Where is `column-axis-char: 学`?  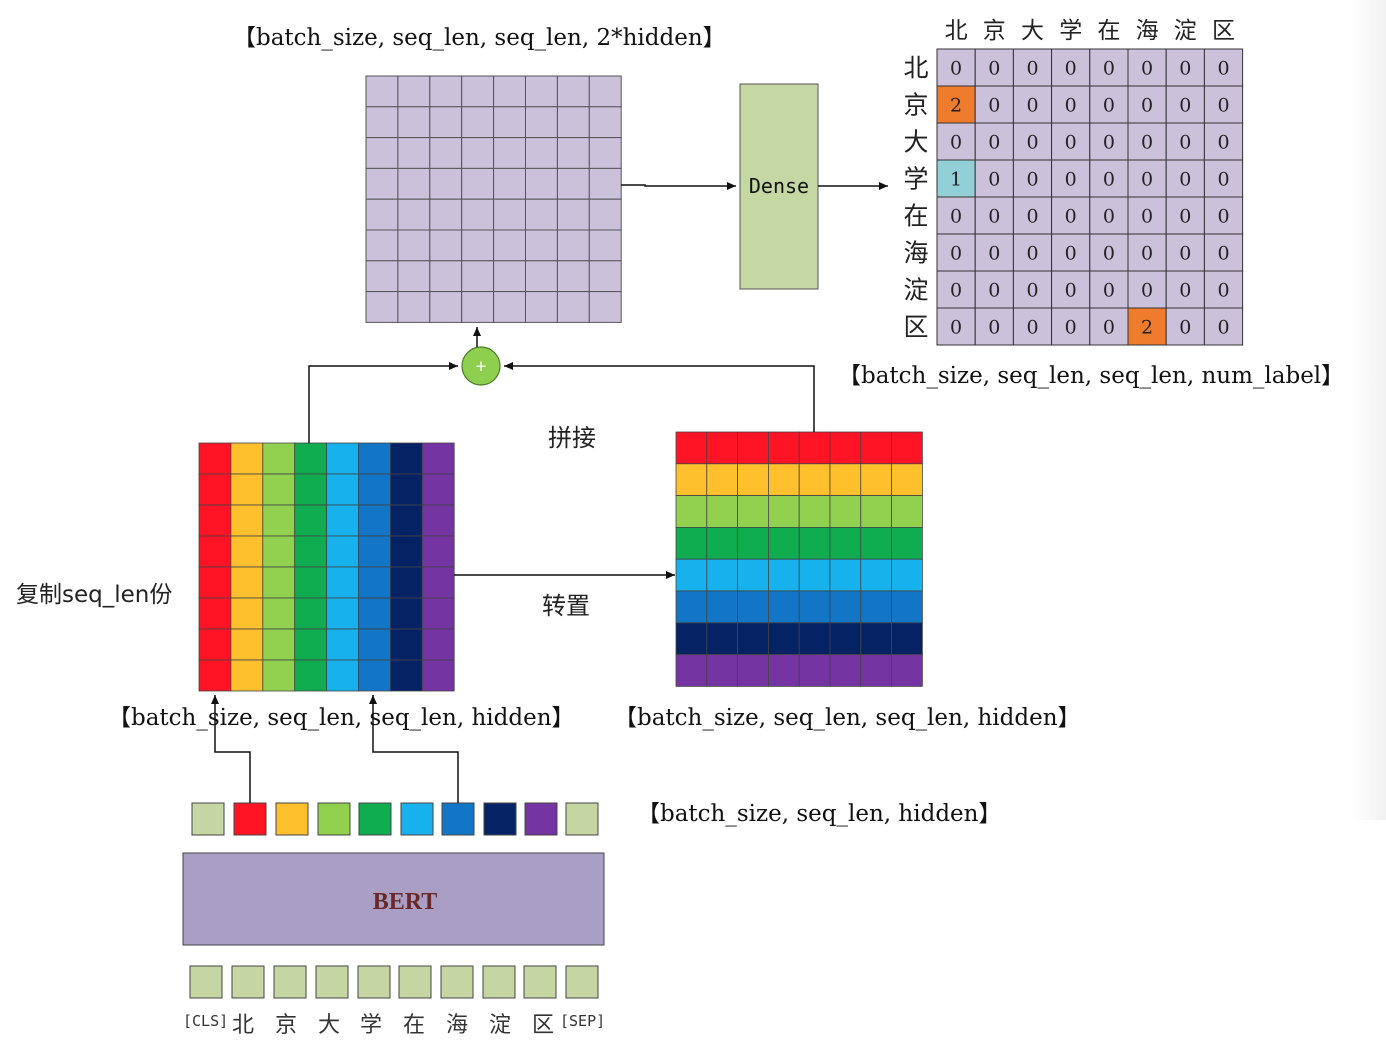
column-axis-char: 学 is located at coordinates (1070, 31).